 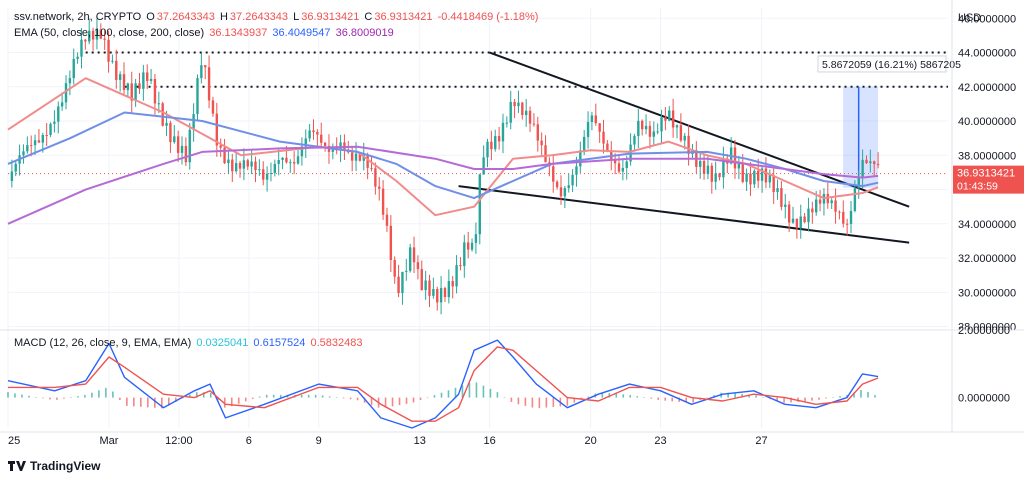 What do you see at coordinates (861, 137) in the screenshot?
I see `measure-box` at bounding box center [861, 137].